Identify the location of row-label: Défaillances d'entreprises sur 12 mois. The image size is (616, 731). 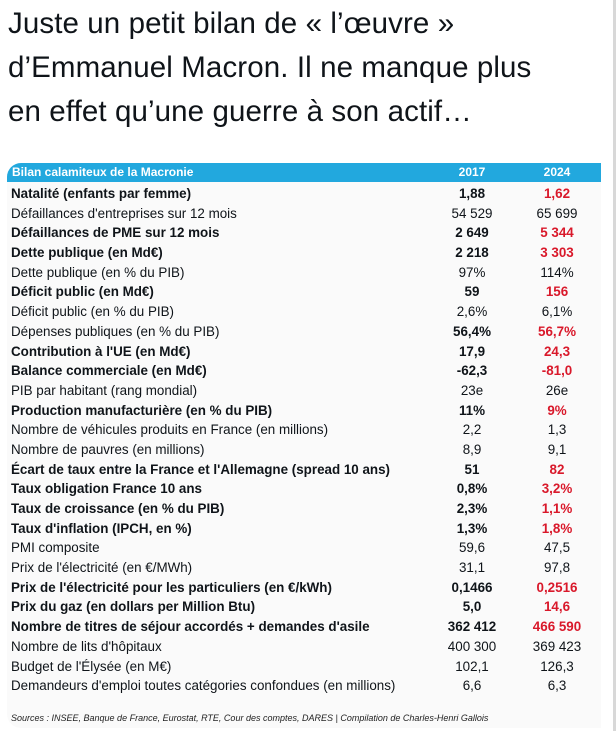
(124, 213).